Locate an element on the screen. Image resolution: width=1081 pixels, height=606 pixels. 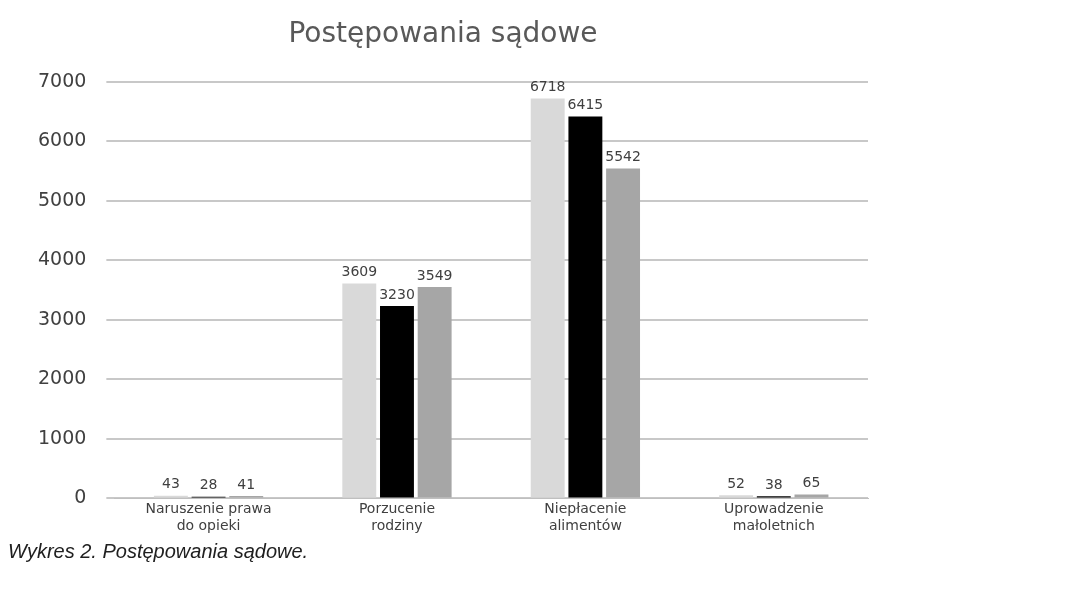
x-tick-label: Uprowadzenie małoletnich is located at coordinates (774, 517).